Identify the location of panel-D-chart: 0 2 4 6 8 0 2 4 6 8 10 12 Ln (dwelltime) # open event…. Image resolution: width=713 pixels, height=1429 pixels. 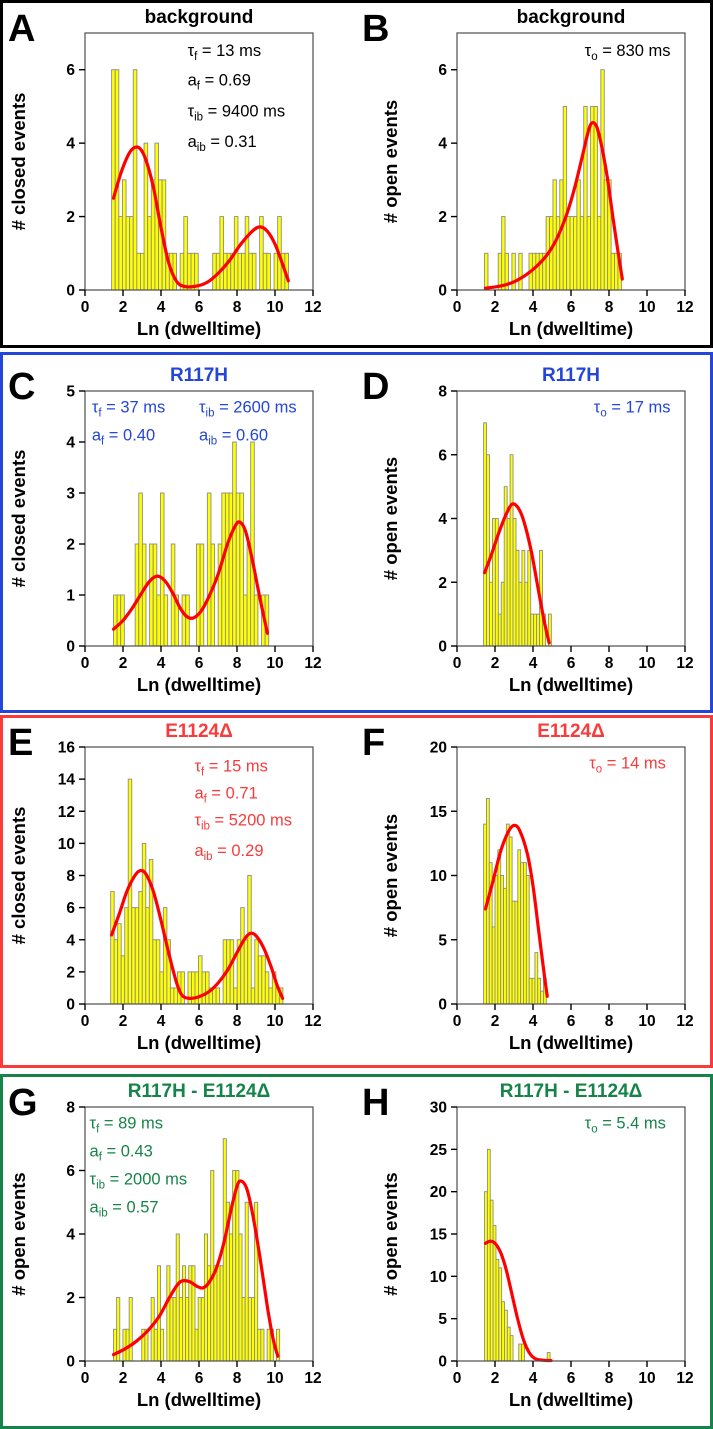
(528, 530).